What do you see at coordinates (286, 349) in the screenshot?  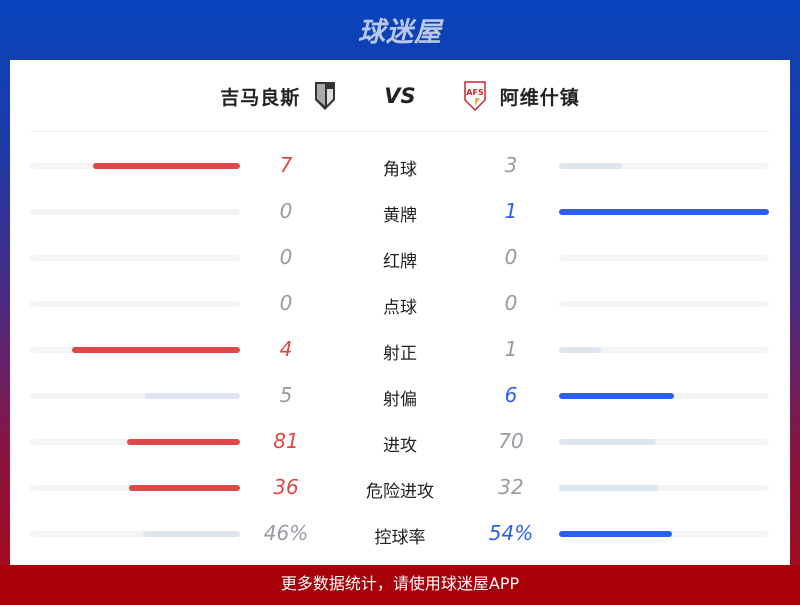 I see `home-value: 4` at bounding box center [286, 349].